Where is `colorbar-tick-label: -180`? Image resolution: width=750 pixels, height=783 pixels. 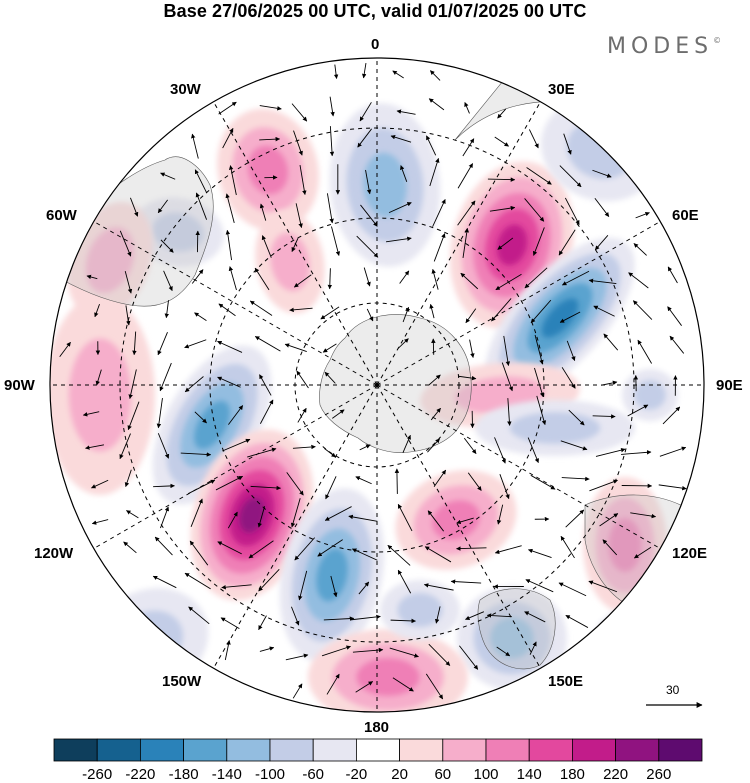
colorbar-tick-label: -180 is located at coordinates (183, 774).